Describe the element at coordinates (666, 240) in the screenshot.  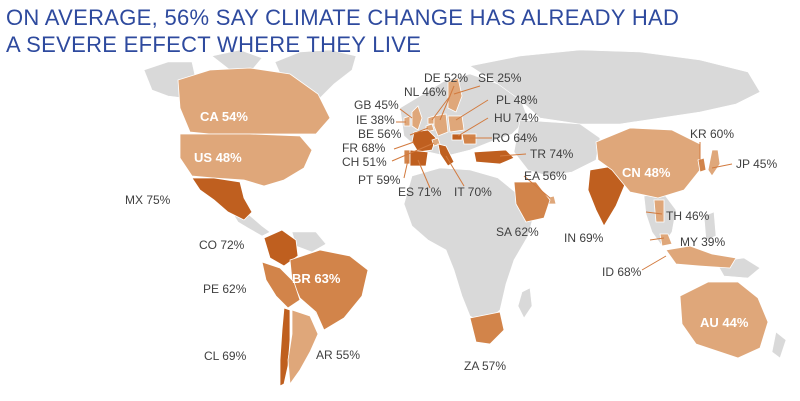
I see `country-my` at that location.